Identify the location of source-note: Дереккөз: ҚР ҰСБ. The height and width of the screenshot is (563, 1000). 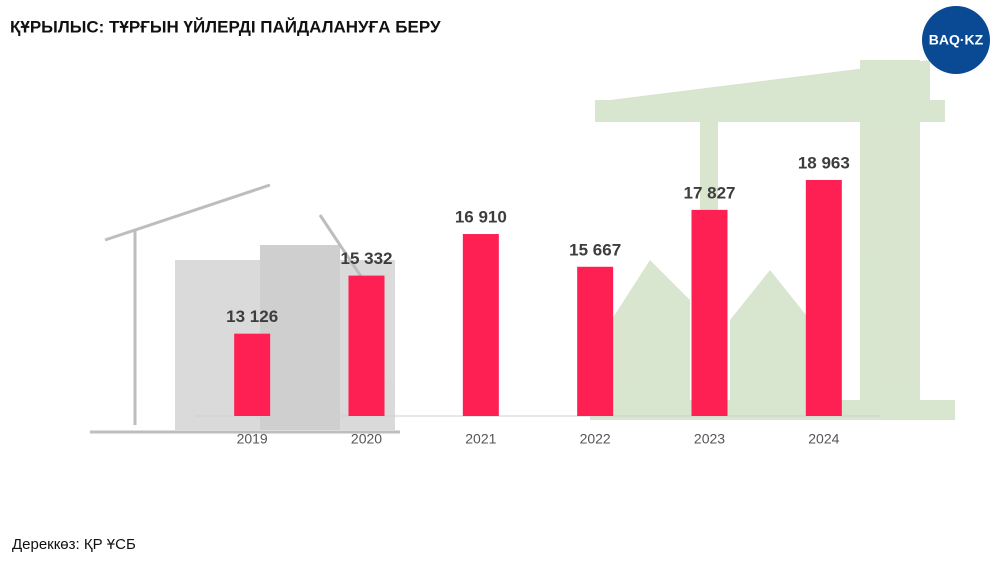
(74, 544).